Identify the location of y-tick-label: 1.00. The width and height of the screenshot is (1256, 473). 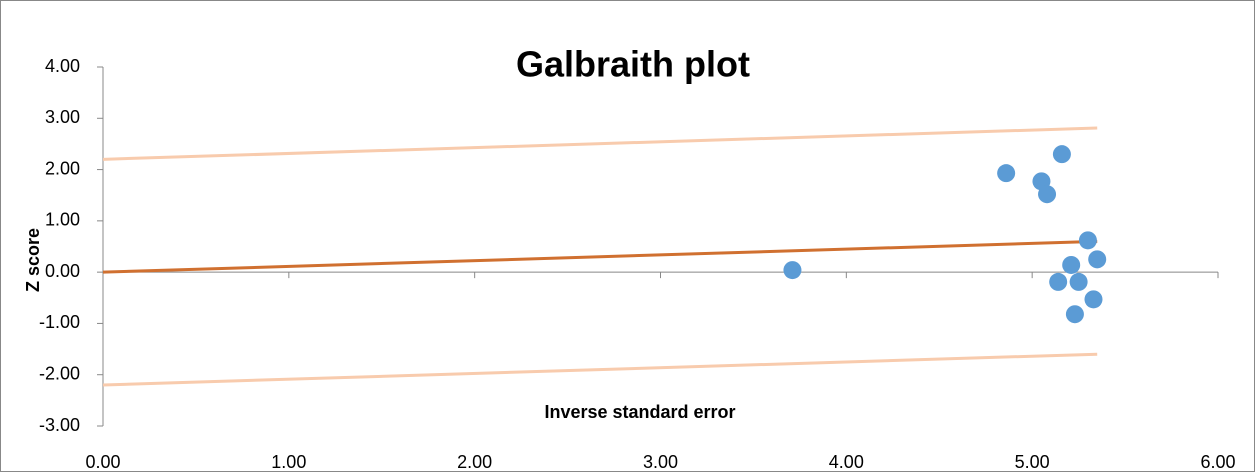
(62, 220).